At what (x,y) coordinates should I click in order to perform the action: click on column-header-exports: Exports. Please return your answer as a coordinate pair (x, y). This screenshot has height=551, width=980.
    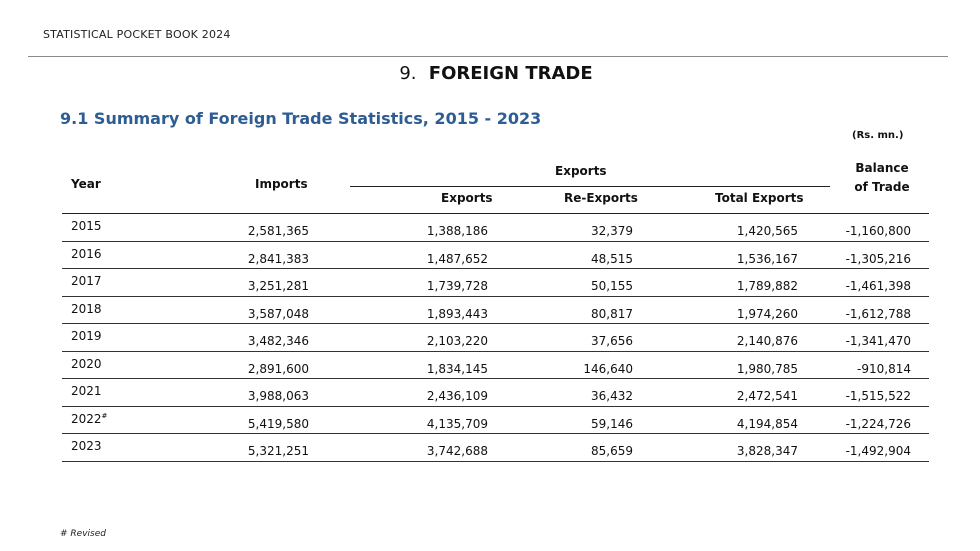
    Looking at the image, I should click on (467, 198).